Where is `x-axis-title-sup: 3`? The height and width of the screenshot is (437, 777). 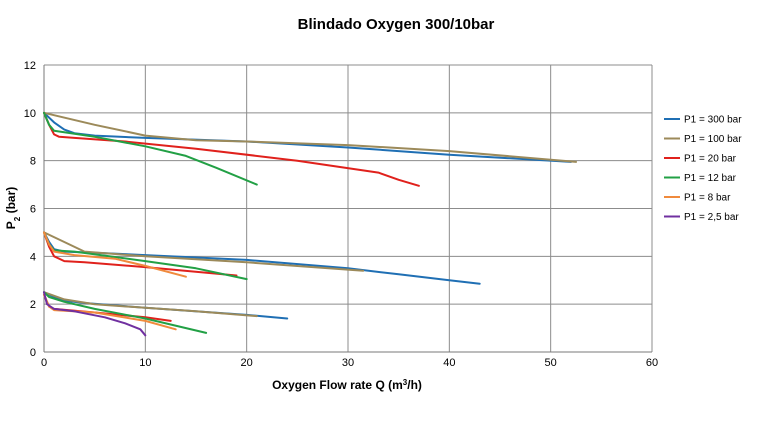 x-axis-title-sup: 3 is located at coordinates (405, 382).